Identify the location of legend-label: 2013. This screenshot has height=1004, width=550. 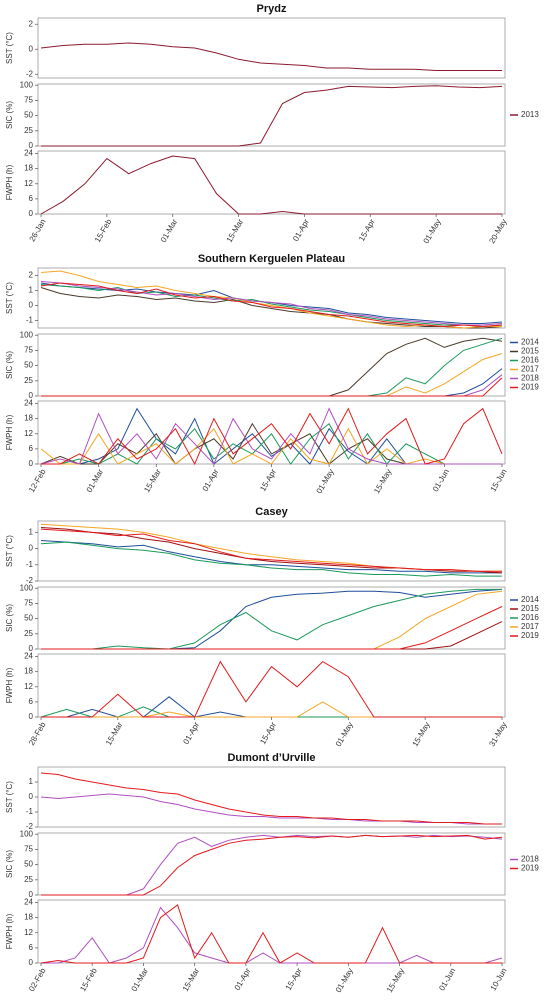
(530, 114).